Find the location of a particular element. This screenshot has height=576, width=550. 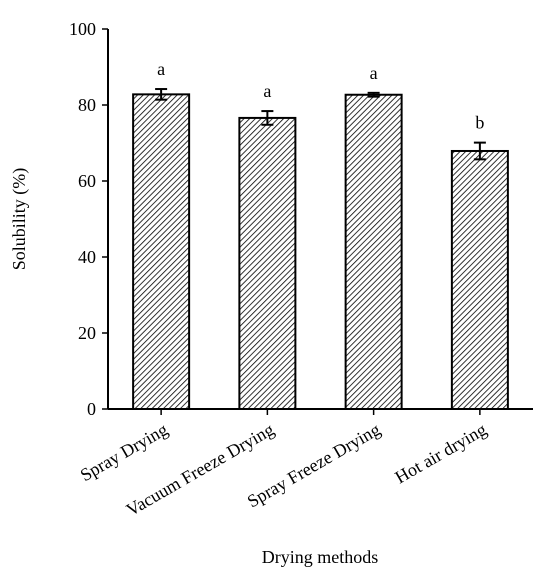

y-tick-label-3: 60 is located at coordinates (87, 181).